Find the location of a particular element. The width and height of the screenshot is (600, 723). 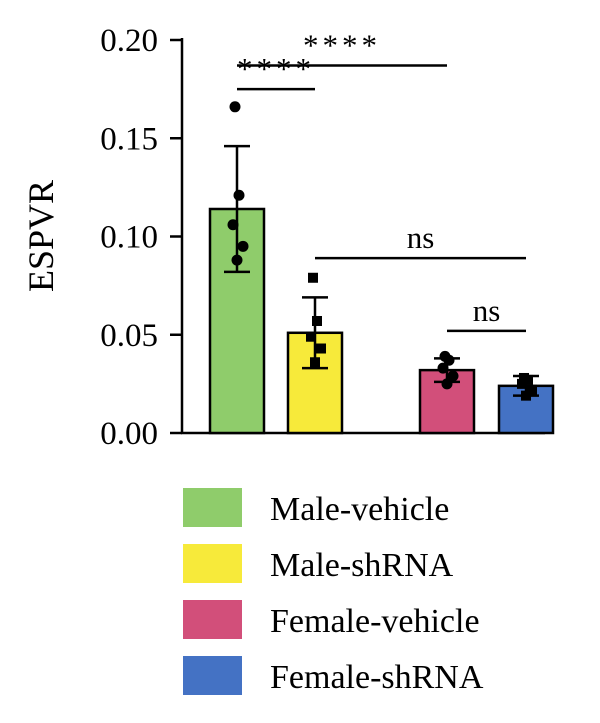

y-tick-label: 0.10 is located at coordinates (129, 238).